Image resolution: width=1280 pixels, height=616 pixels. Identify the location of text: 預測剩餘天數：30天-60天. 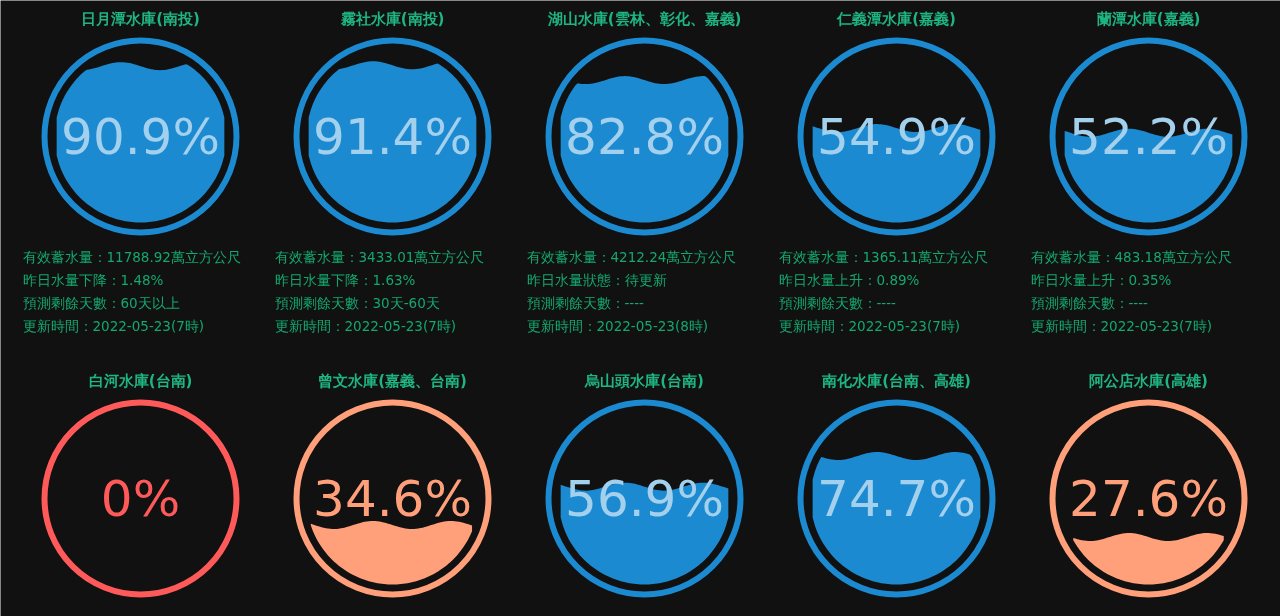
(357, 302).